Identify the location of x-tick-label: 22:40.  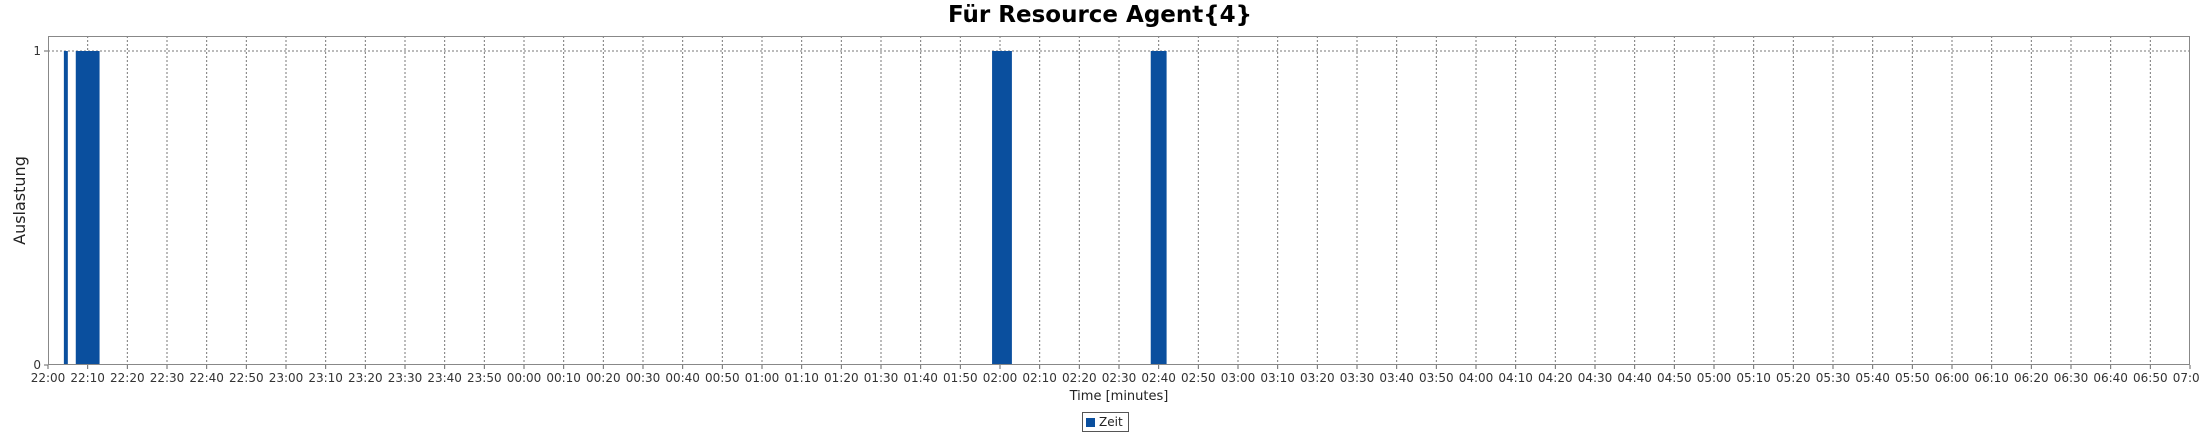
(206, 378).